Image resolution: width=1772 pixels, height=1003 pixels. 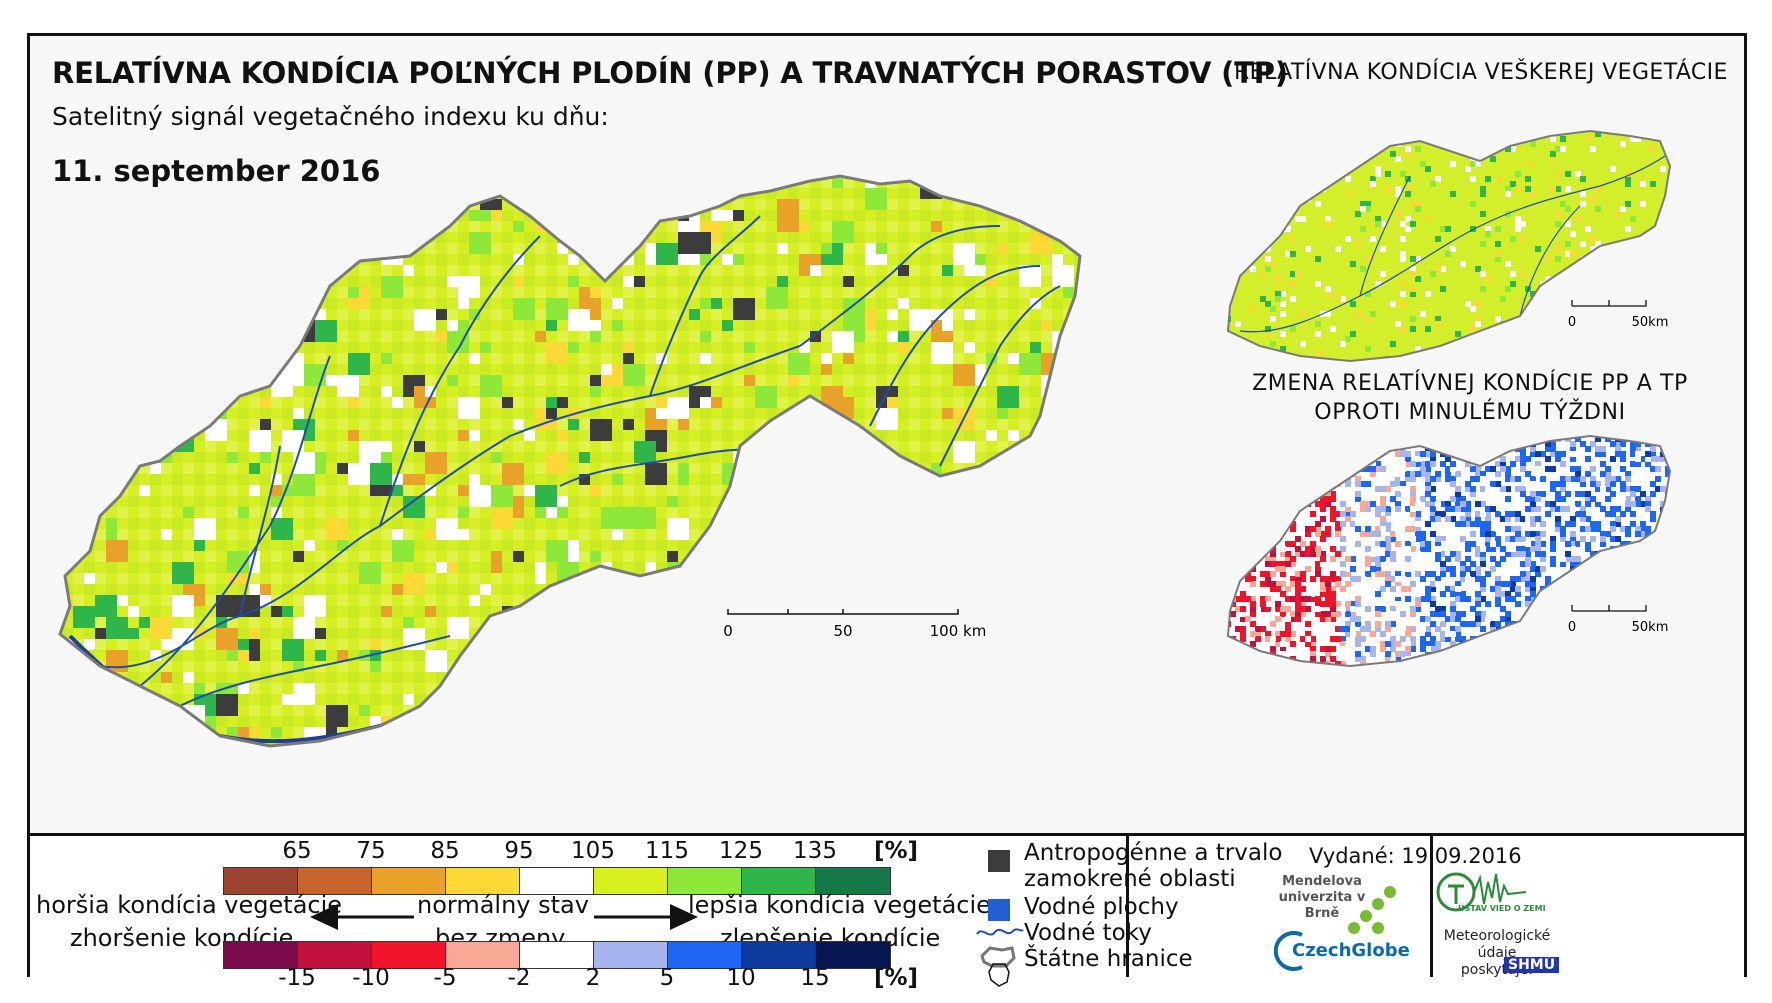 What do you see at coordinates (1449, 246) in the screenshot?
I see `inset-map-vegetation: 0 50km` at bounding box center [1449, 246].